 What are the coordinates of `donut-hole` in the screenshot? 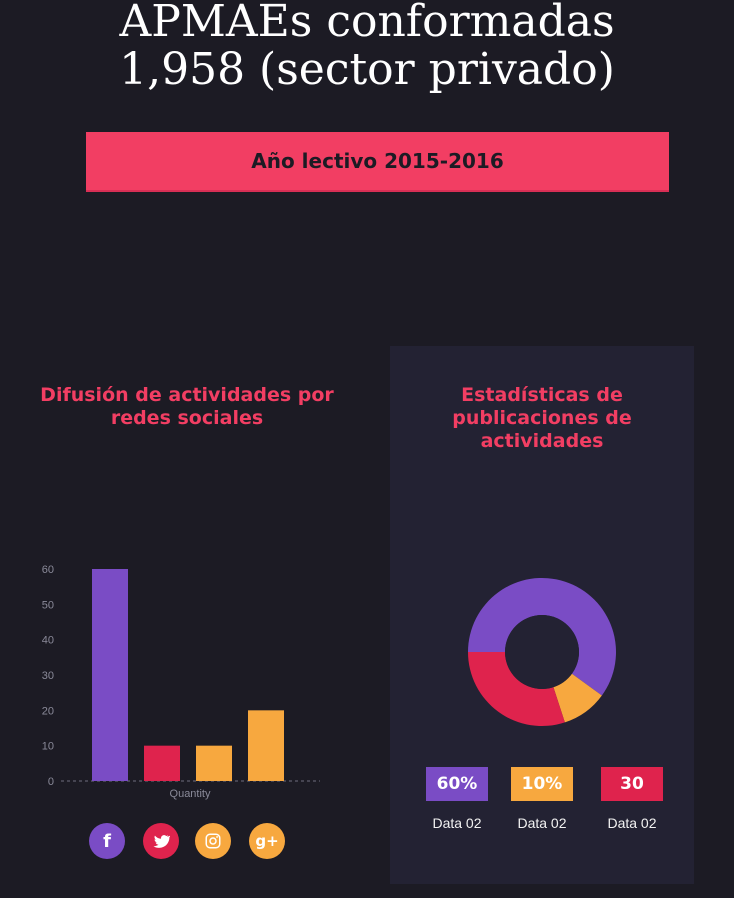 It's located at (542, 652).